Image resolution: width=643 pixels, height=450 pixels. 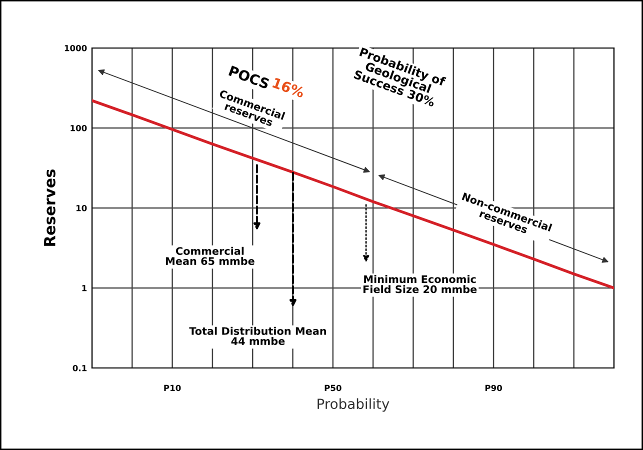 What do you see at coordinates (257, 336) in the screenshot?
I see `annotation: Total Distribution Mean 44 mmbe` at bounding box center [257, 336].